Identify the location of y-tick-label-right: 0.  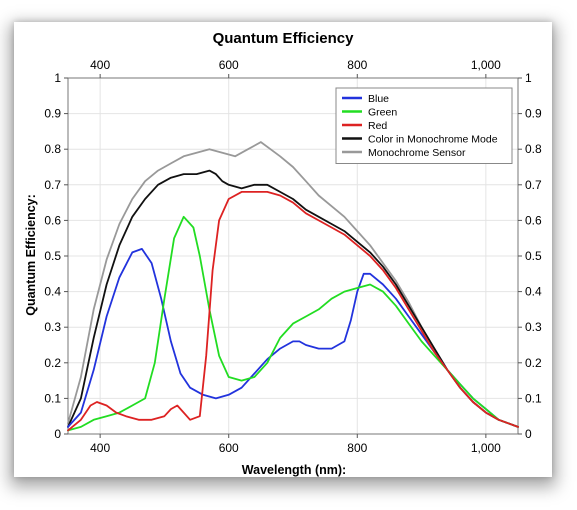
(528, 434).